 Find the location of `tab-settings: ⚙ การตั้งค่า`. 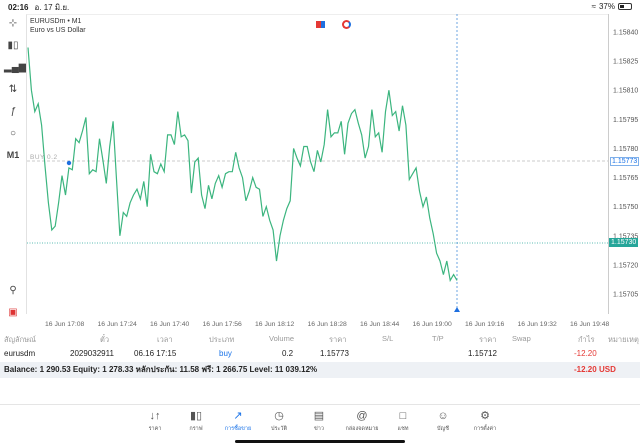

tab-settings: ⚙ การตั้งค่า is located at coordinates (485, 421).